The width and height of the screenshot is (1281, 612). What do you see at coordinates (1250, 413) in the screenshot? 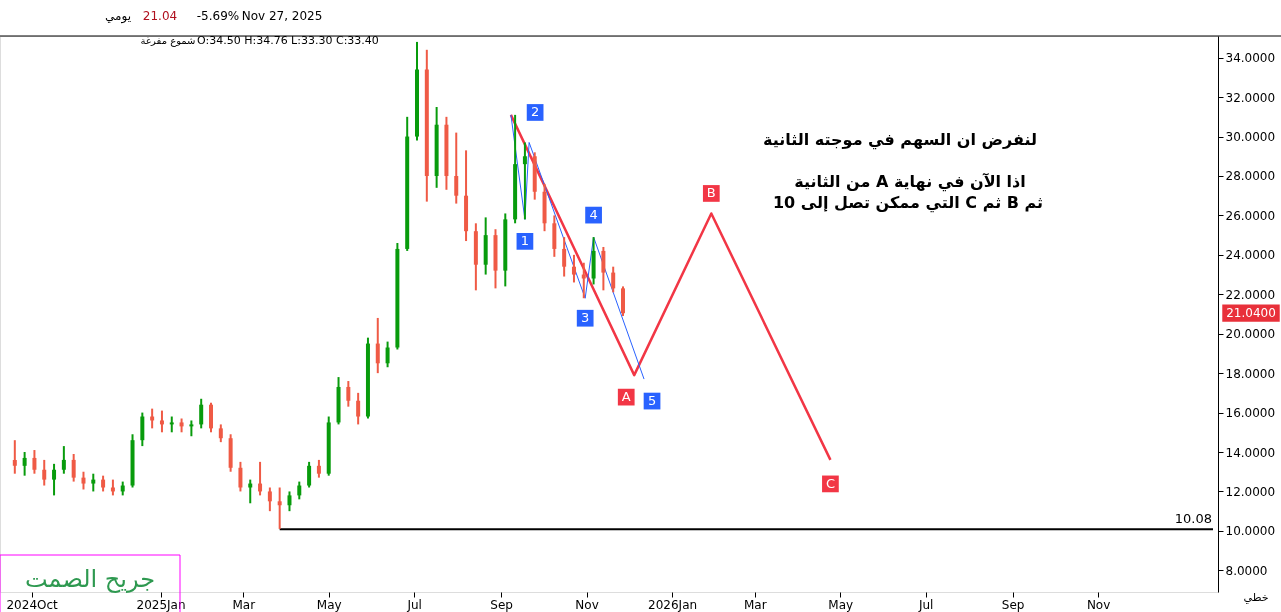
I see `y-tick-label: 16.0000` at bounding box center [1250, 413].